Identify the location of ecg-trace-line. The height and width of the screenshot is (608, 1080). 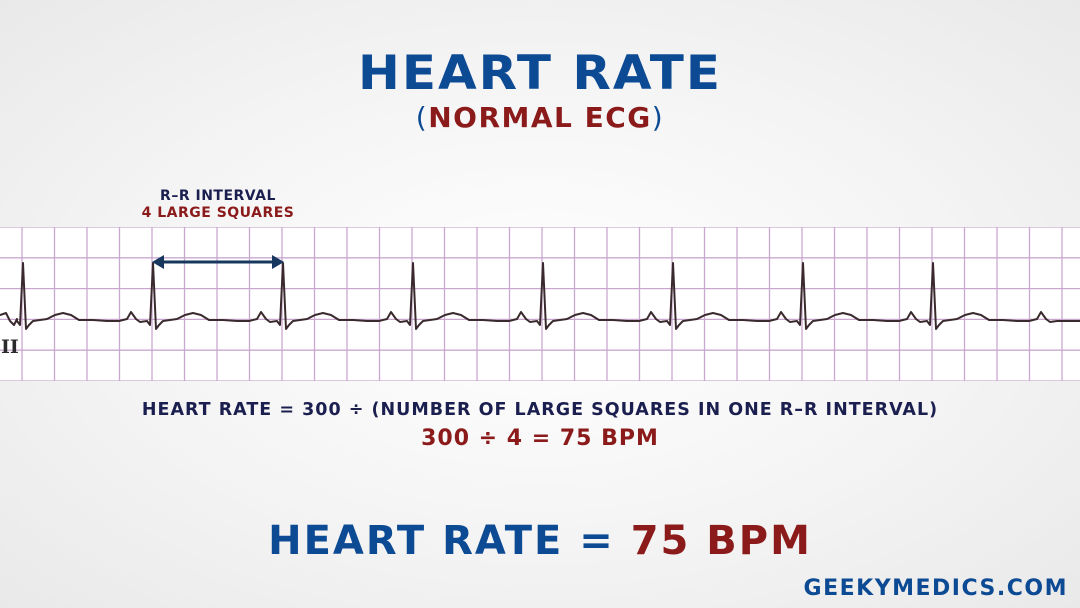
(540, 296).